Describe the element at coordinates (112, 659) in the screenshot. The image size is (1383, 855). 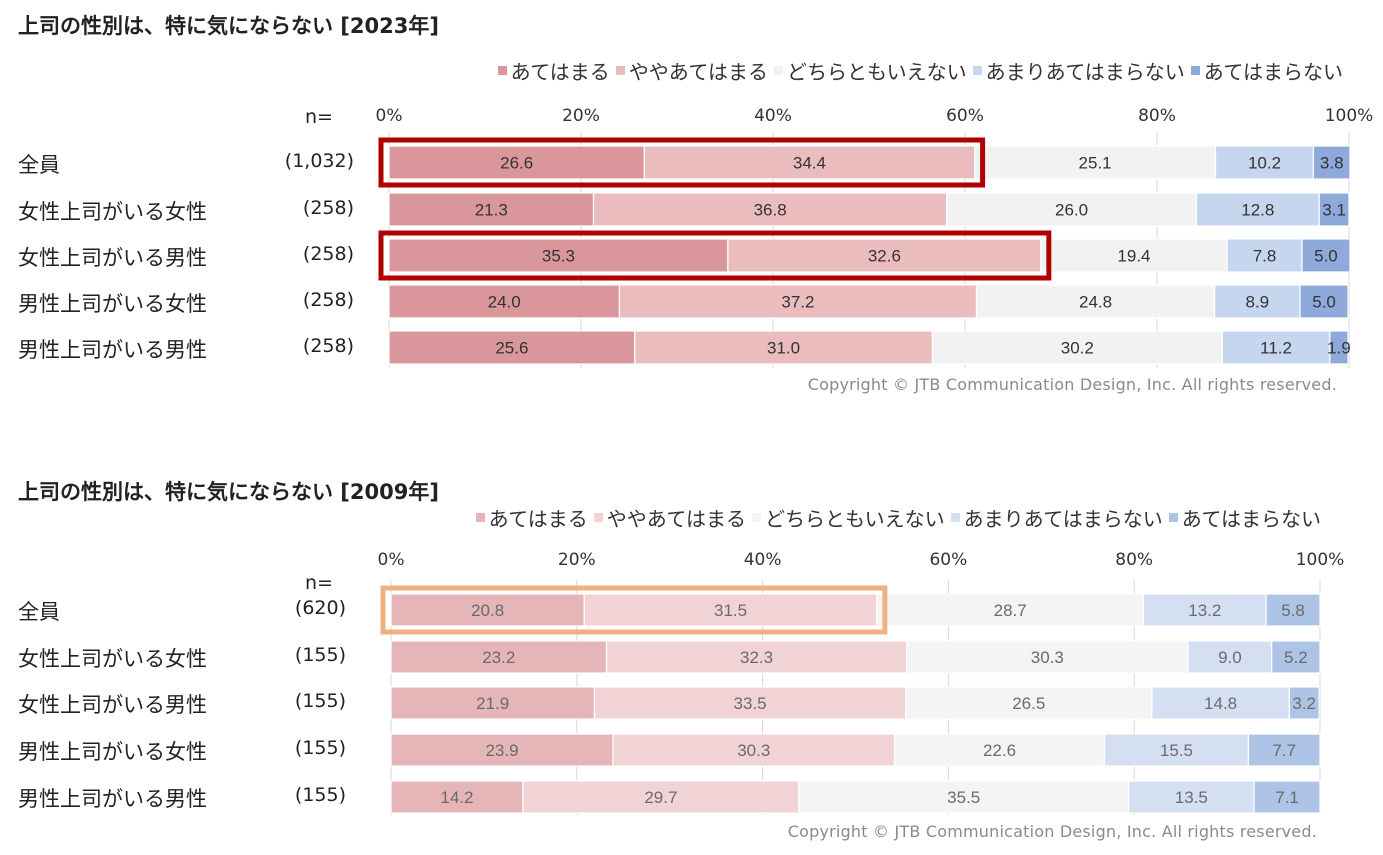
I see `row-label: 女性上司がいる女性` at that location.